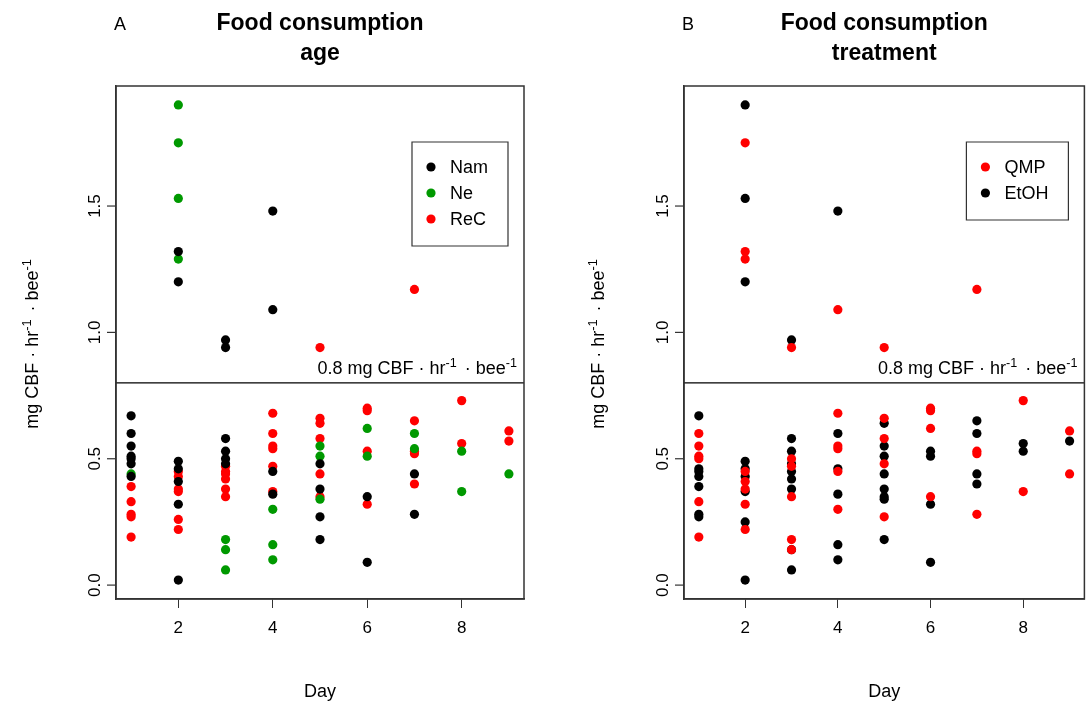 The image size is (1089, 704). I want to click on text: A, so click(120, 24).